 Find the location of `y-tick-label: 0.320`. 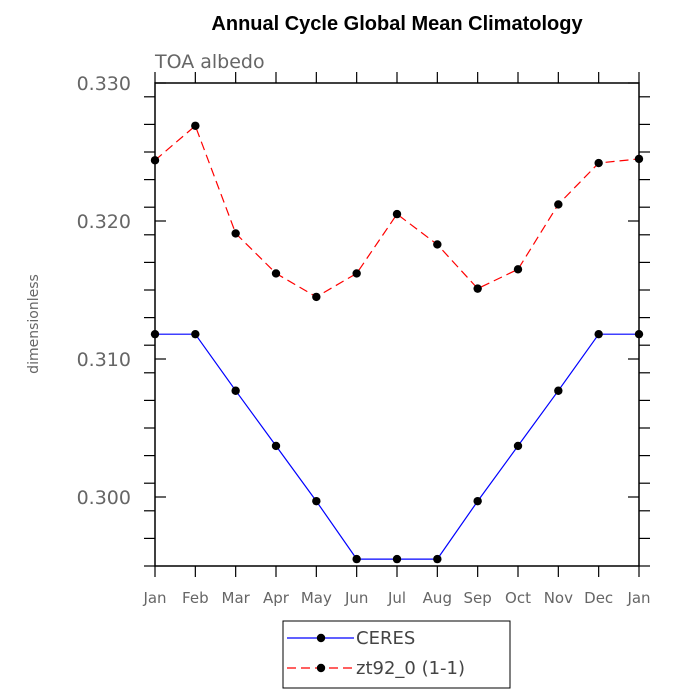

y-tick-label: 0.320 is located at coordinates (104, 222).